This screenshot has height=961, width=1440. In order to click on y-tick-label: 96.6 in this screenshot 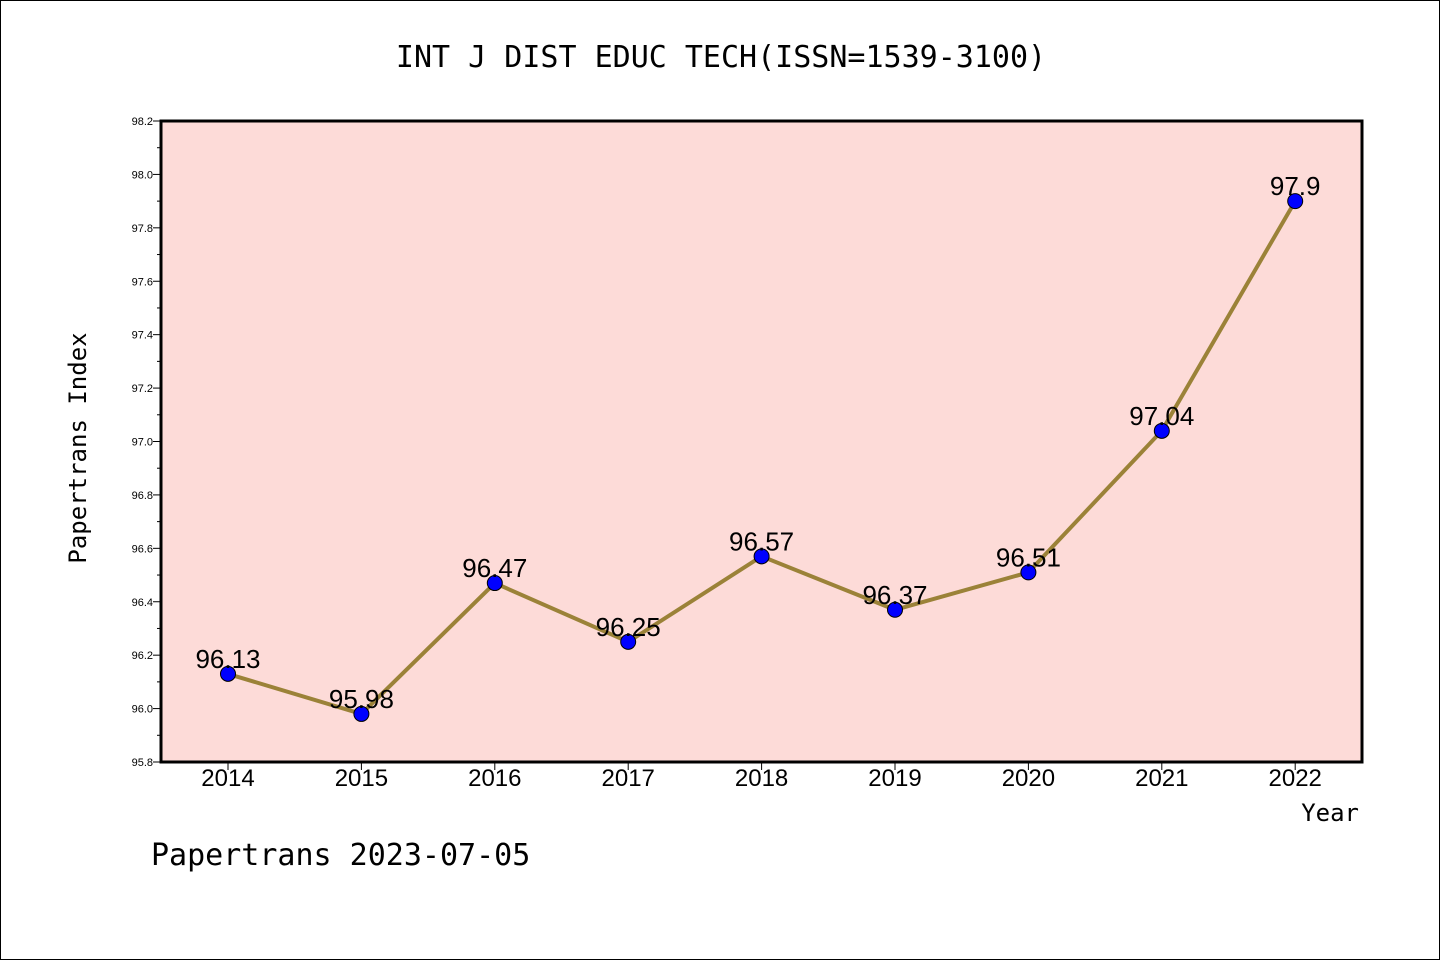, I will do `click(142, 549)`.